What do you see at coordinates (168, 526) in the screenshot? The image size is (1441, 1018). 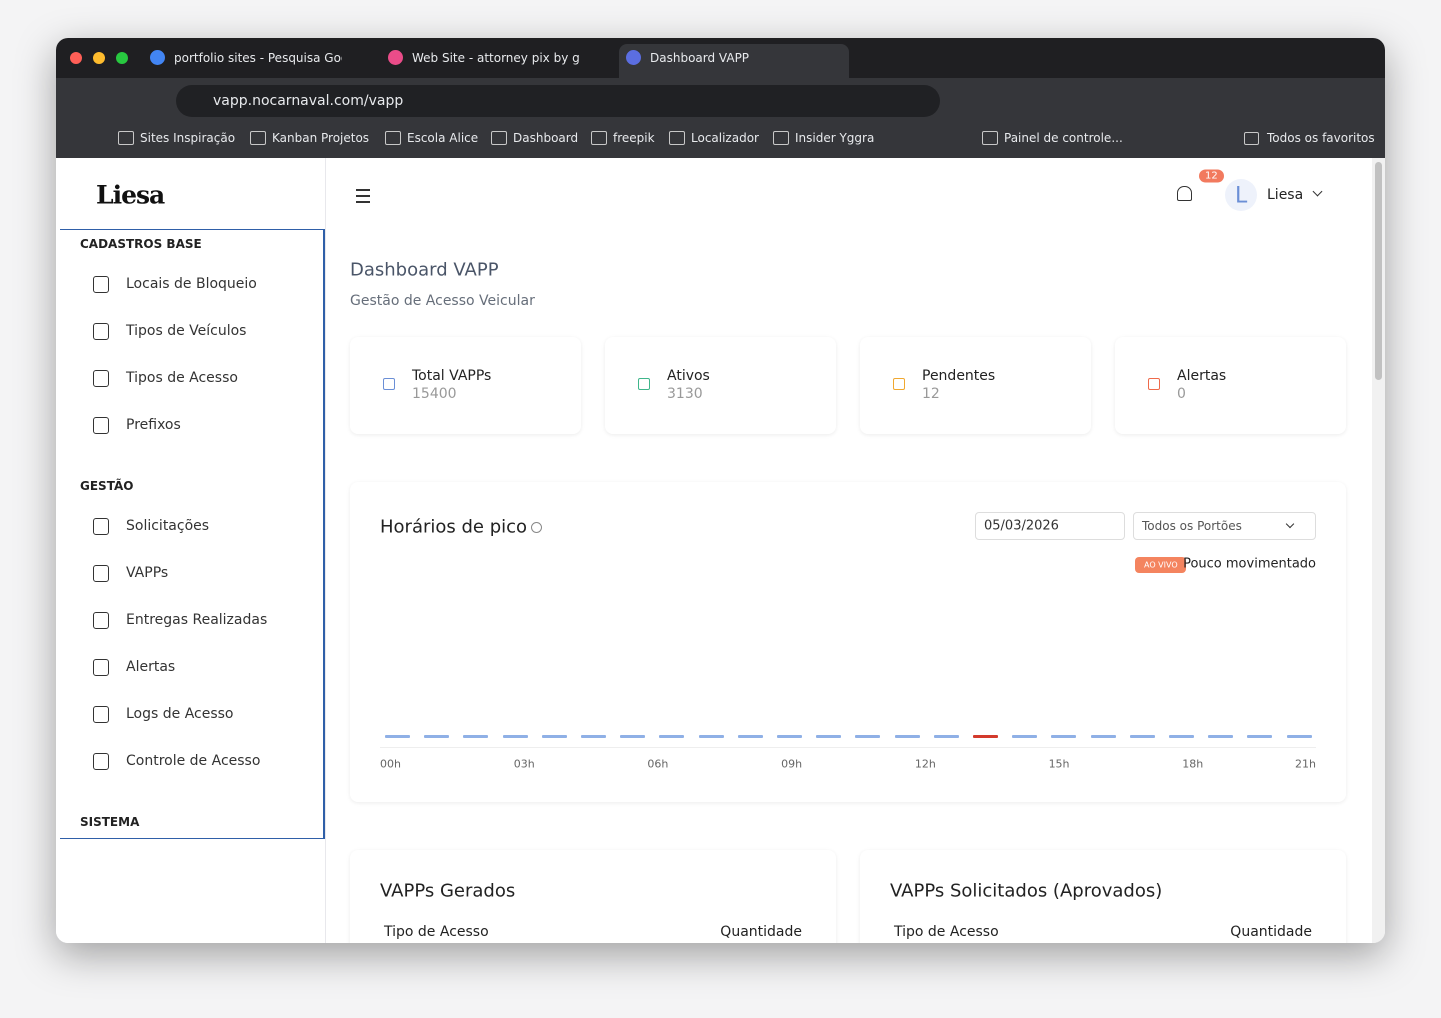 I see `nav-item: Solicitações` at bounding box center [168, 526].